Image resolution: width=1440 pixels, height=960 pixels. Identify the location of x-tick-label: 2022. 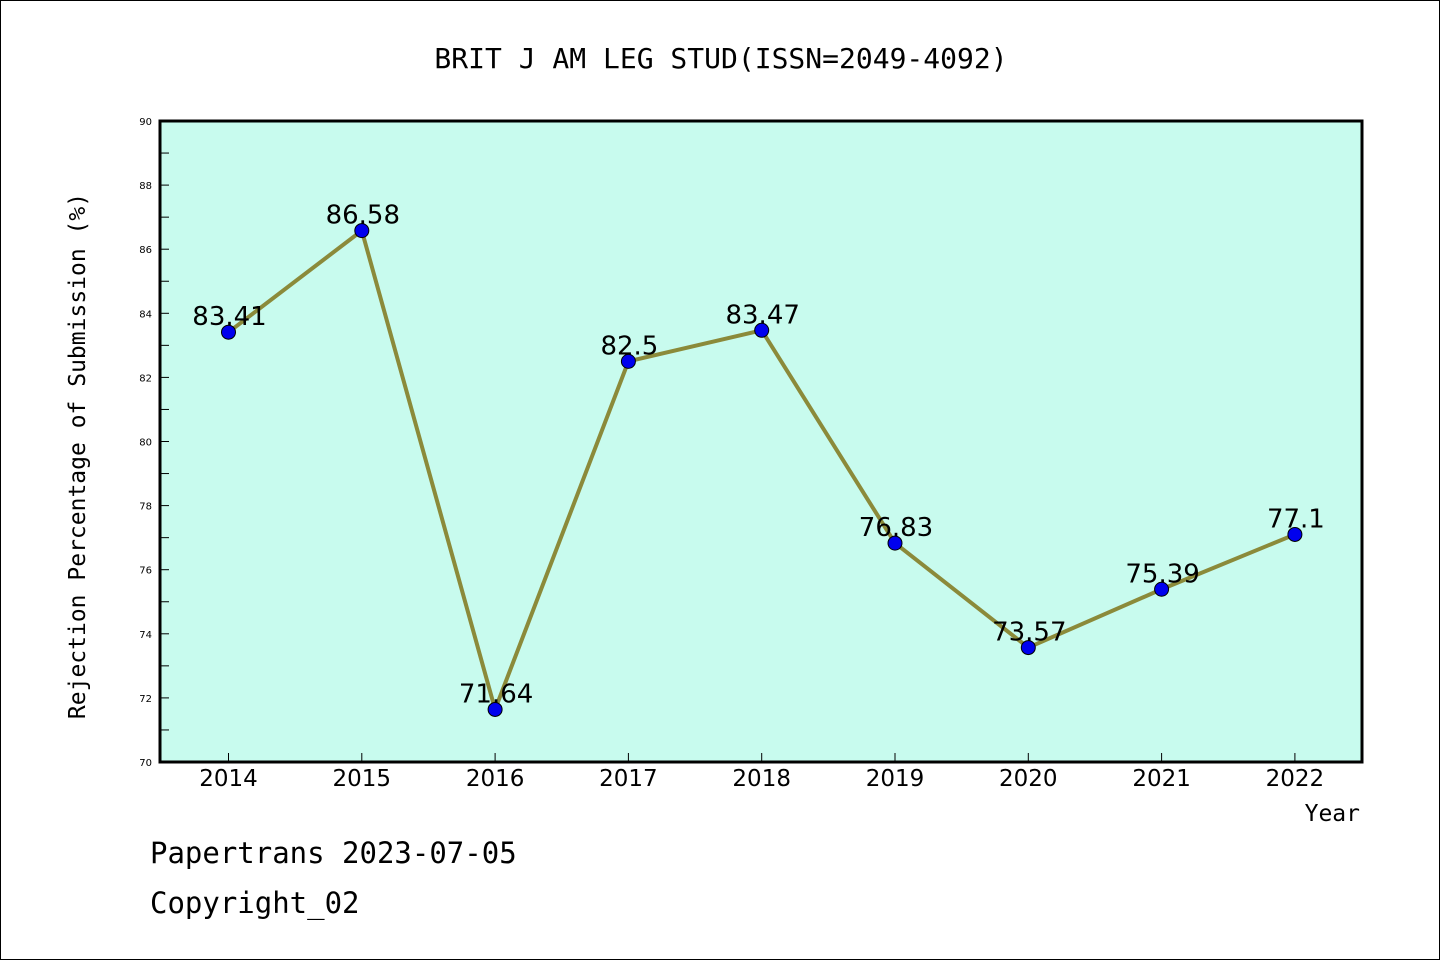
(1295, 779).